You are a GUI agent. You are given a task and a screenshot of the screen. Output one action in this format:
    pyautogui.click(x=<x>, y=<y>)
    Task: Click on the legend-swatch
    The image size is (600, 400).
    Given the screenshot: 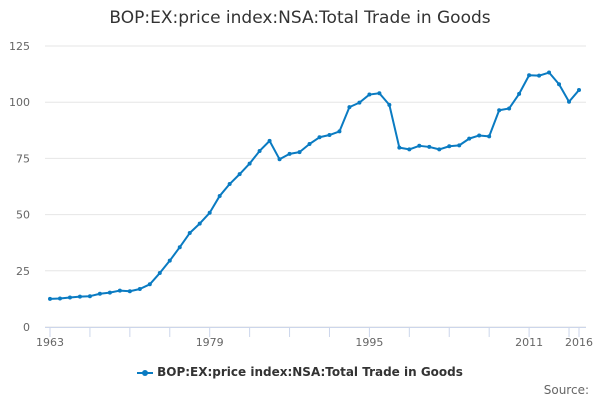 What is the action you would take?
    pyautogui.click(x=145, y=372)
    